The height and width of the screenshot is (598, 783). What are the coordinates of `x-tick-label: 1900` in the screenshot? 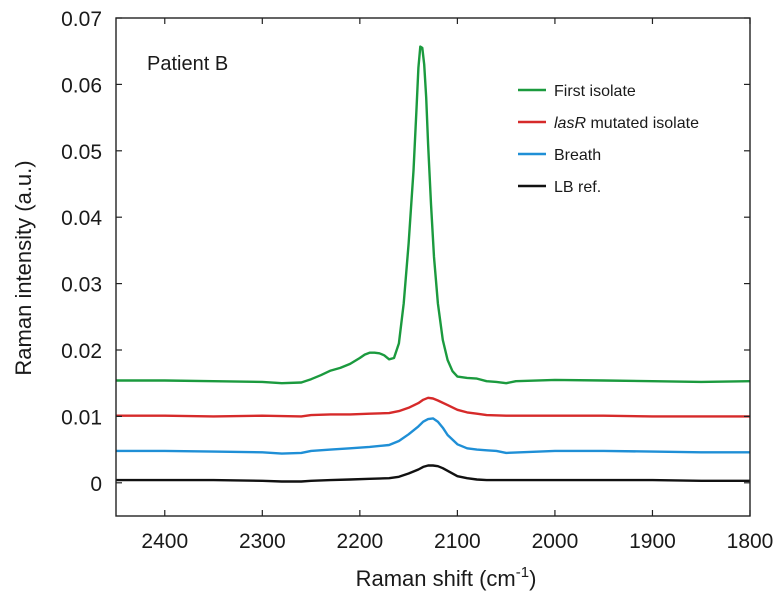 It's located at (652, 541).